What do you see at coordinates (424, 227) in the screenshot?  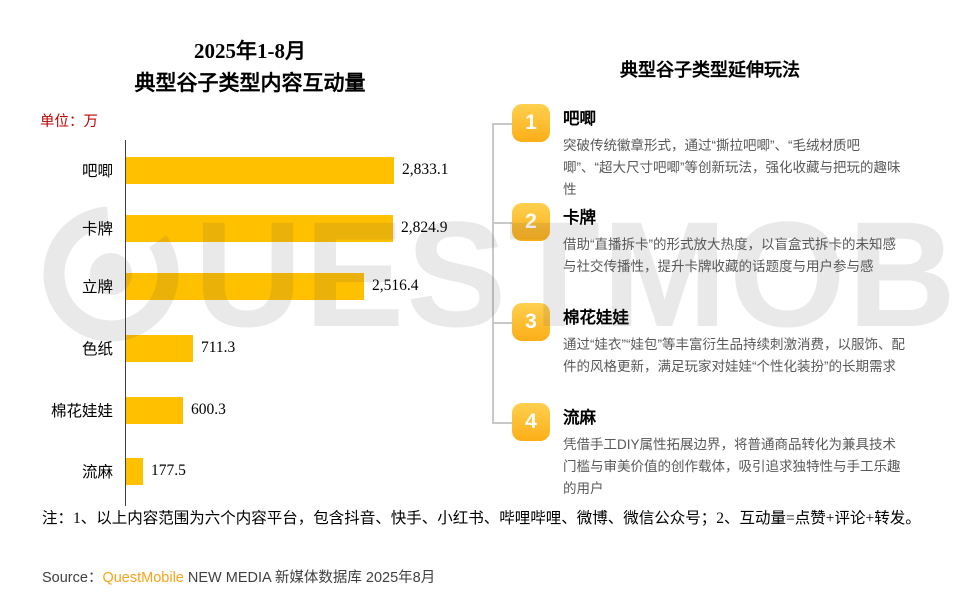 I see `bar-value-label: 2,824.9` at bounding box center [424, 227].